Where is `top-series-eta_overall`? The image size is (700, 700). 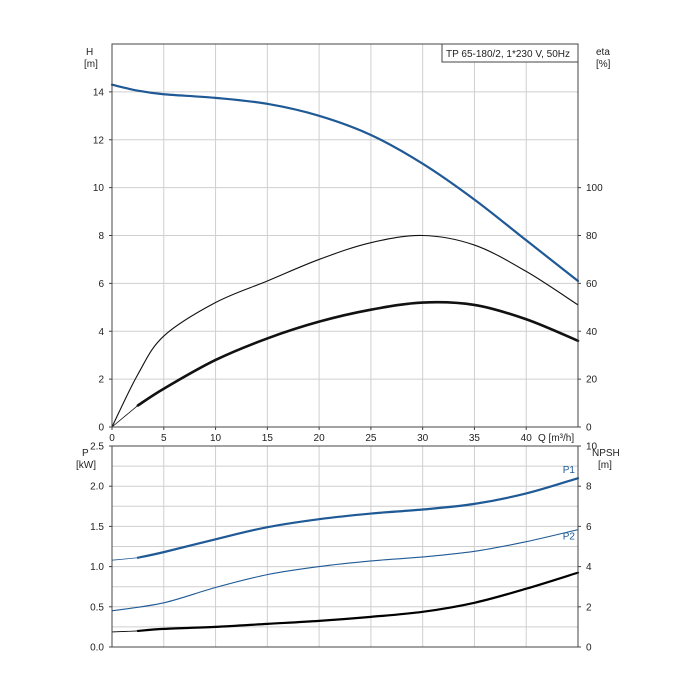 top-series-eta_overall is located at coordinates (358, 353).